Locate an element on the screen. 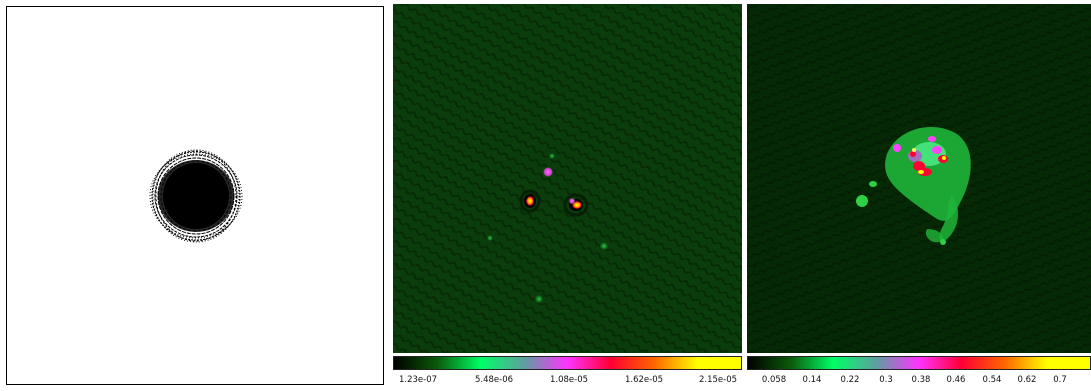 The width and height of the screenshot is (1091, 391). dirty-tick-label: 1.08e-05 is located at coordinates (569, 380).